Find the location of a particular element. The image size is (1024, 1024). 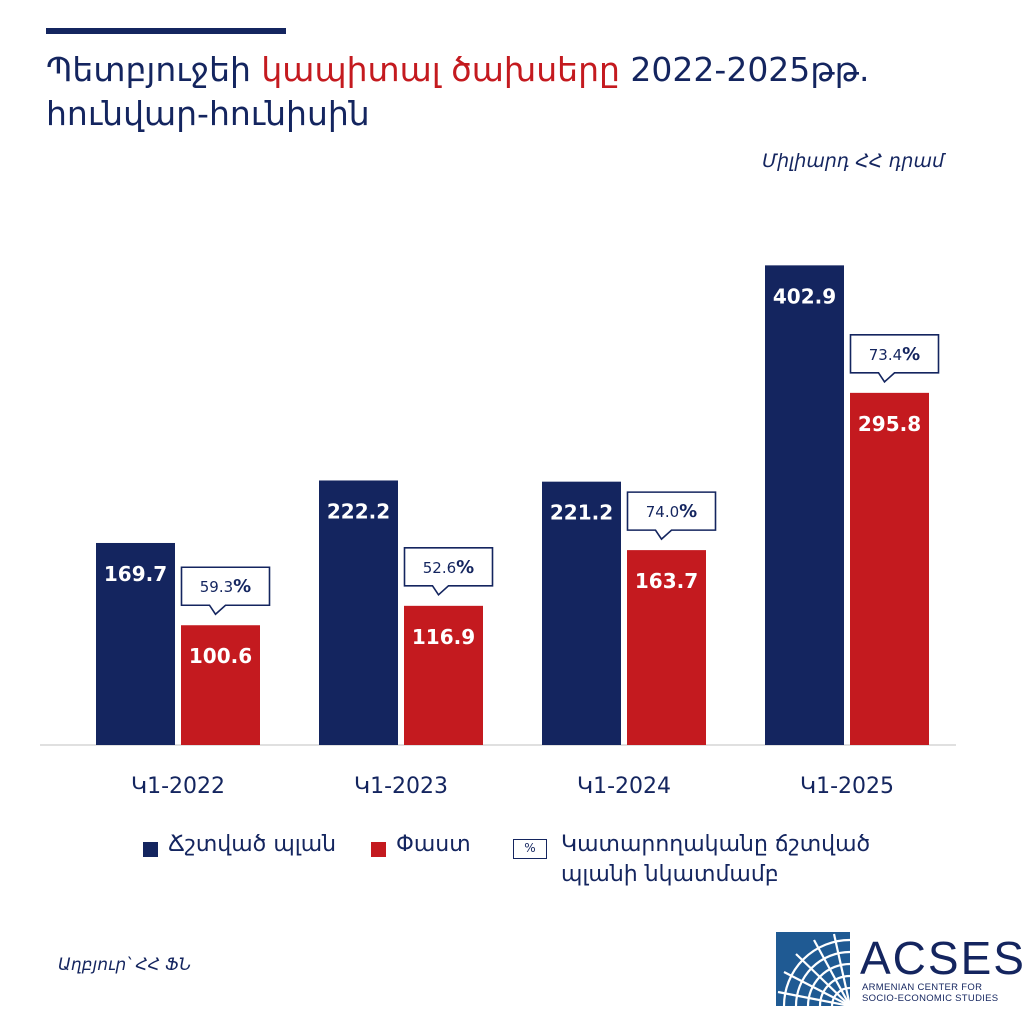

legend-label-plan: Ճշտված պլան is located at coordinates (252, 844).